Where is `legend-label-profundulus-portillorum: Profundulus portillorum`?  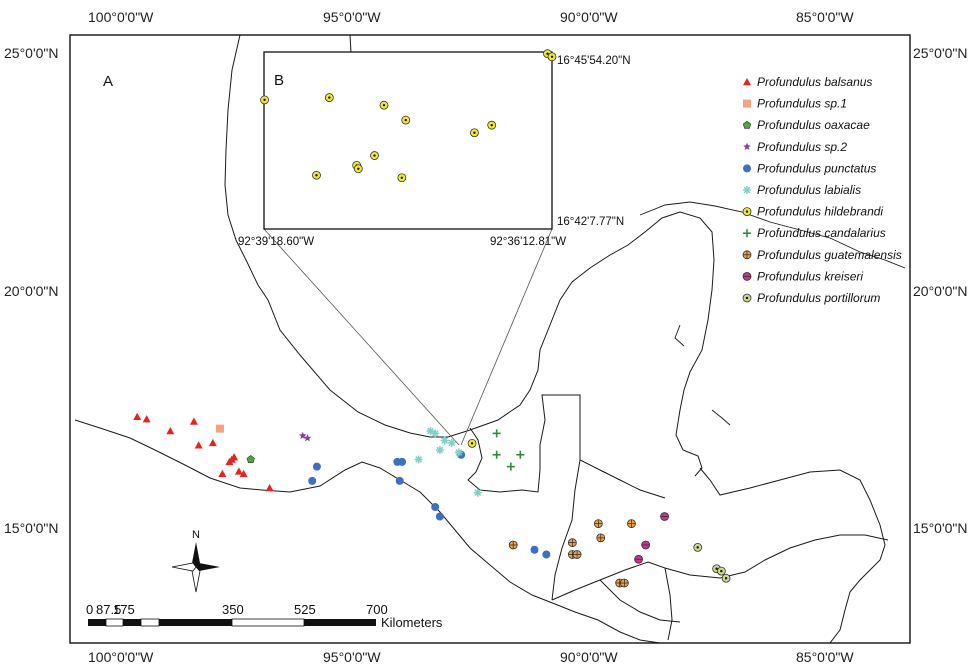
legend-label-profundulus-portillorum: Profundulus portillorum is located at coordinates (818, 298).